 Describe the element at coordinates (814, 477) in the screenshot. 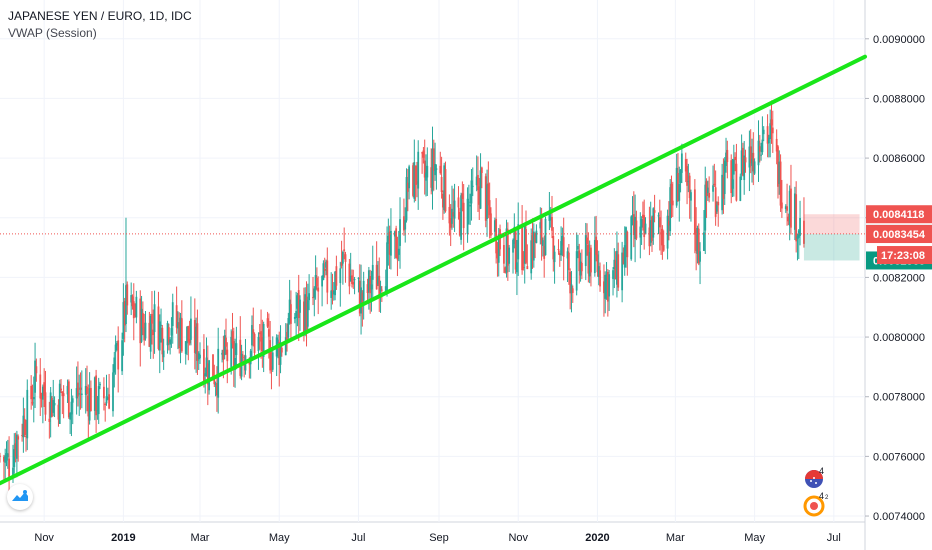

I see `planet-emoji-icon: 4` at that location.